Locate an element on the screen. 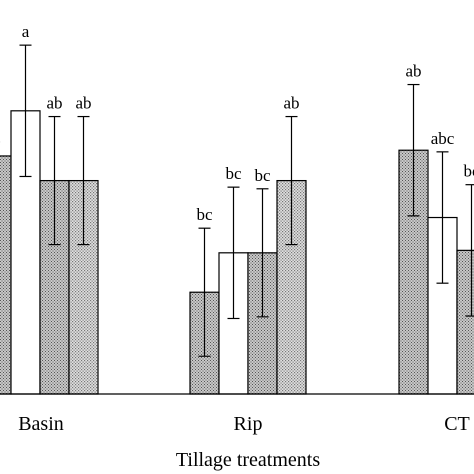 The height and width of the screenshot is (474, 474). significance-label-basin-1: b is located at coordinates (0, 140).